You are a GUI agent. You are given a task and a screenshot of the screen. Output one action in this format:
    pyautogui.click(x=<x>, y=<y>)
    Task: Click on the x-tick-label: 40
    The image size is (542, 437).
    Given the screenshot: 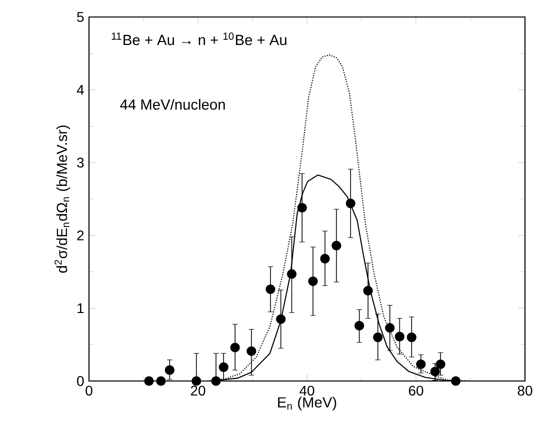 What is the action you would take?
    pyautogui.click(x=307, y=391)
    